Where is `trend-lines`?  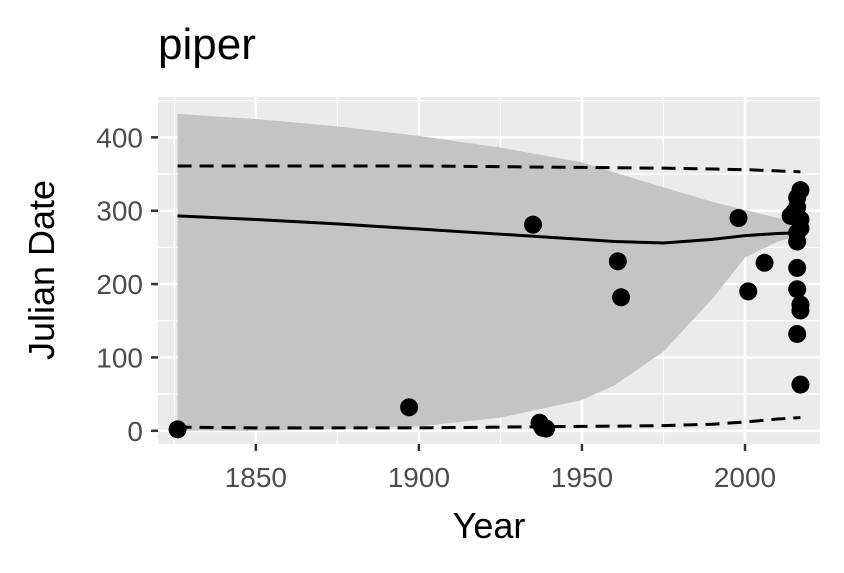 trend-lines is located at coordinates (489, 229).